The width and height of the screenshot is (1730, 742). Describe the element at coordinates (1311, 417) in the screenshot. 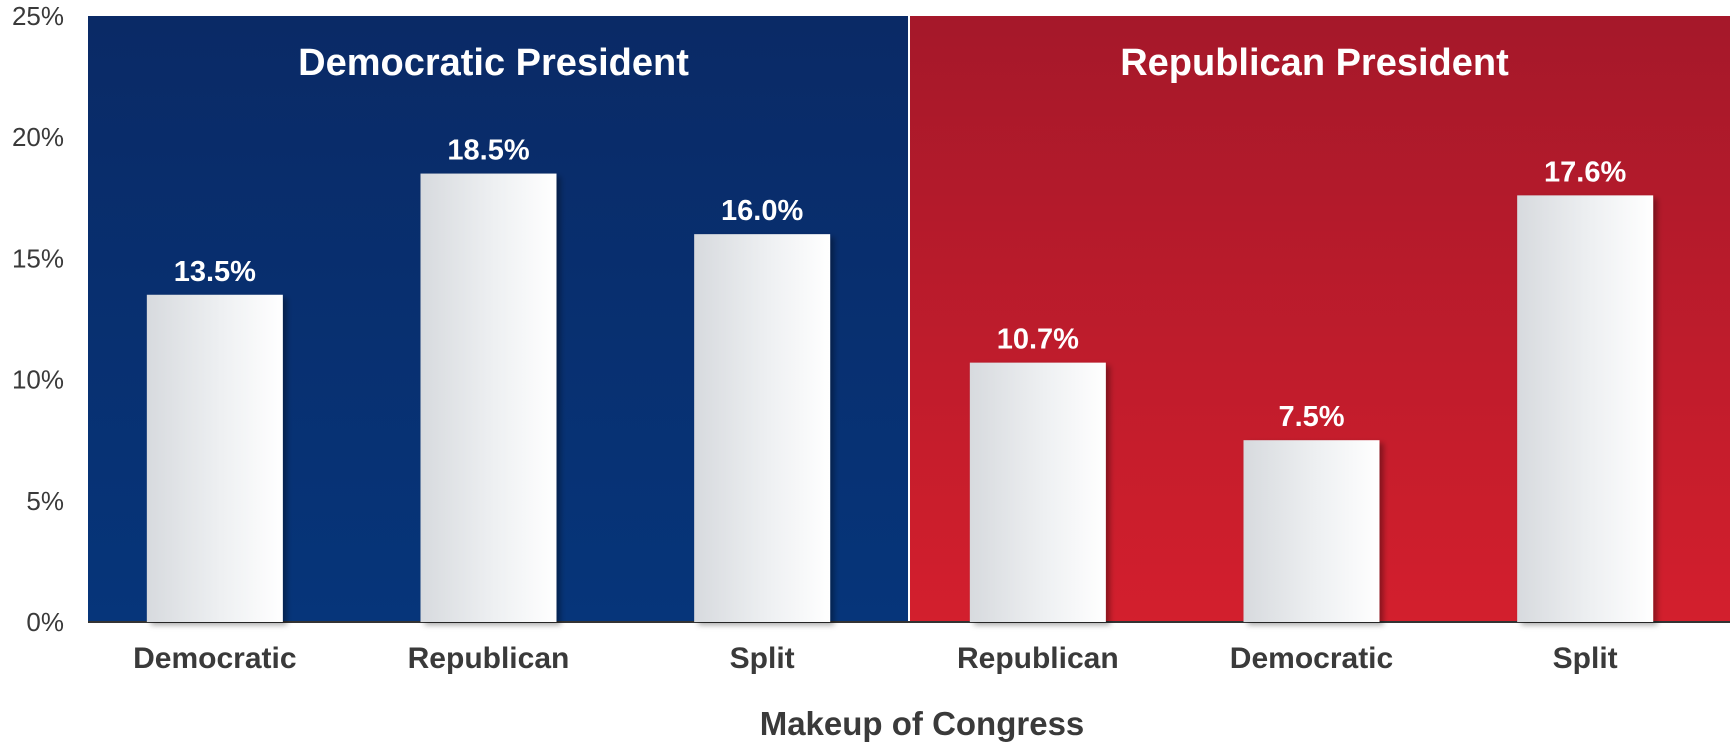

I see `data-label: 7.5%` at that location.